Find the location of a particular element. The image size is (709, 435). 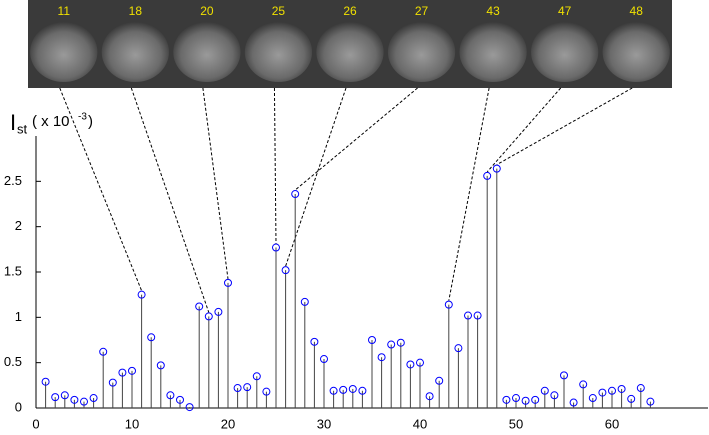

frame-label: 26 is located at coordinates (350, 11).